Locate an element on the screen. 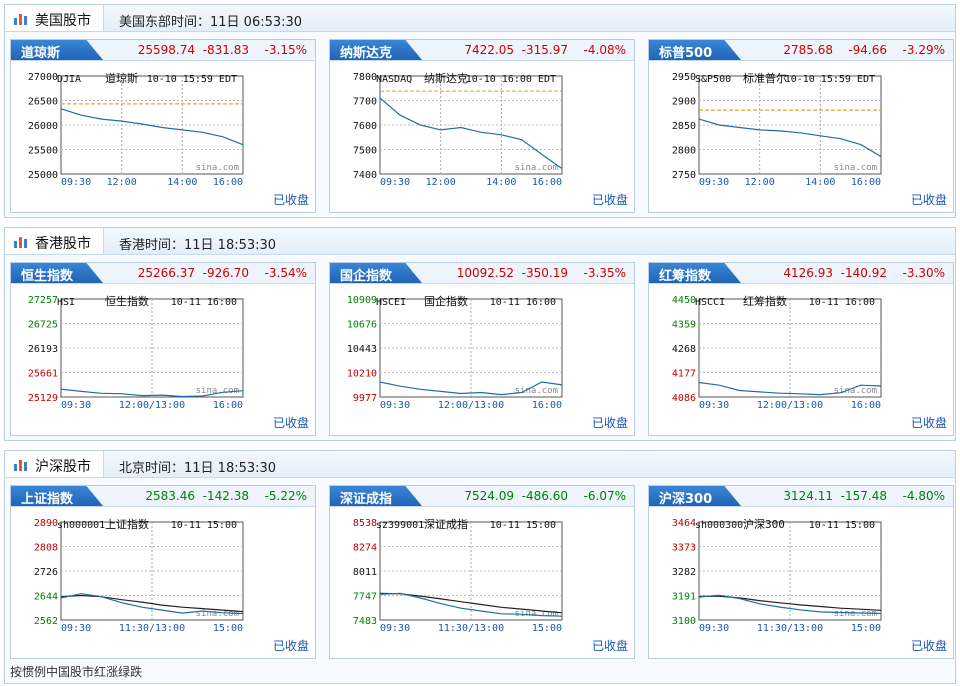  y-tick-label: 2562 is located at coordinates (46, 621).